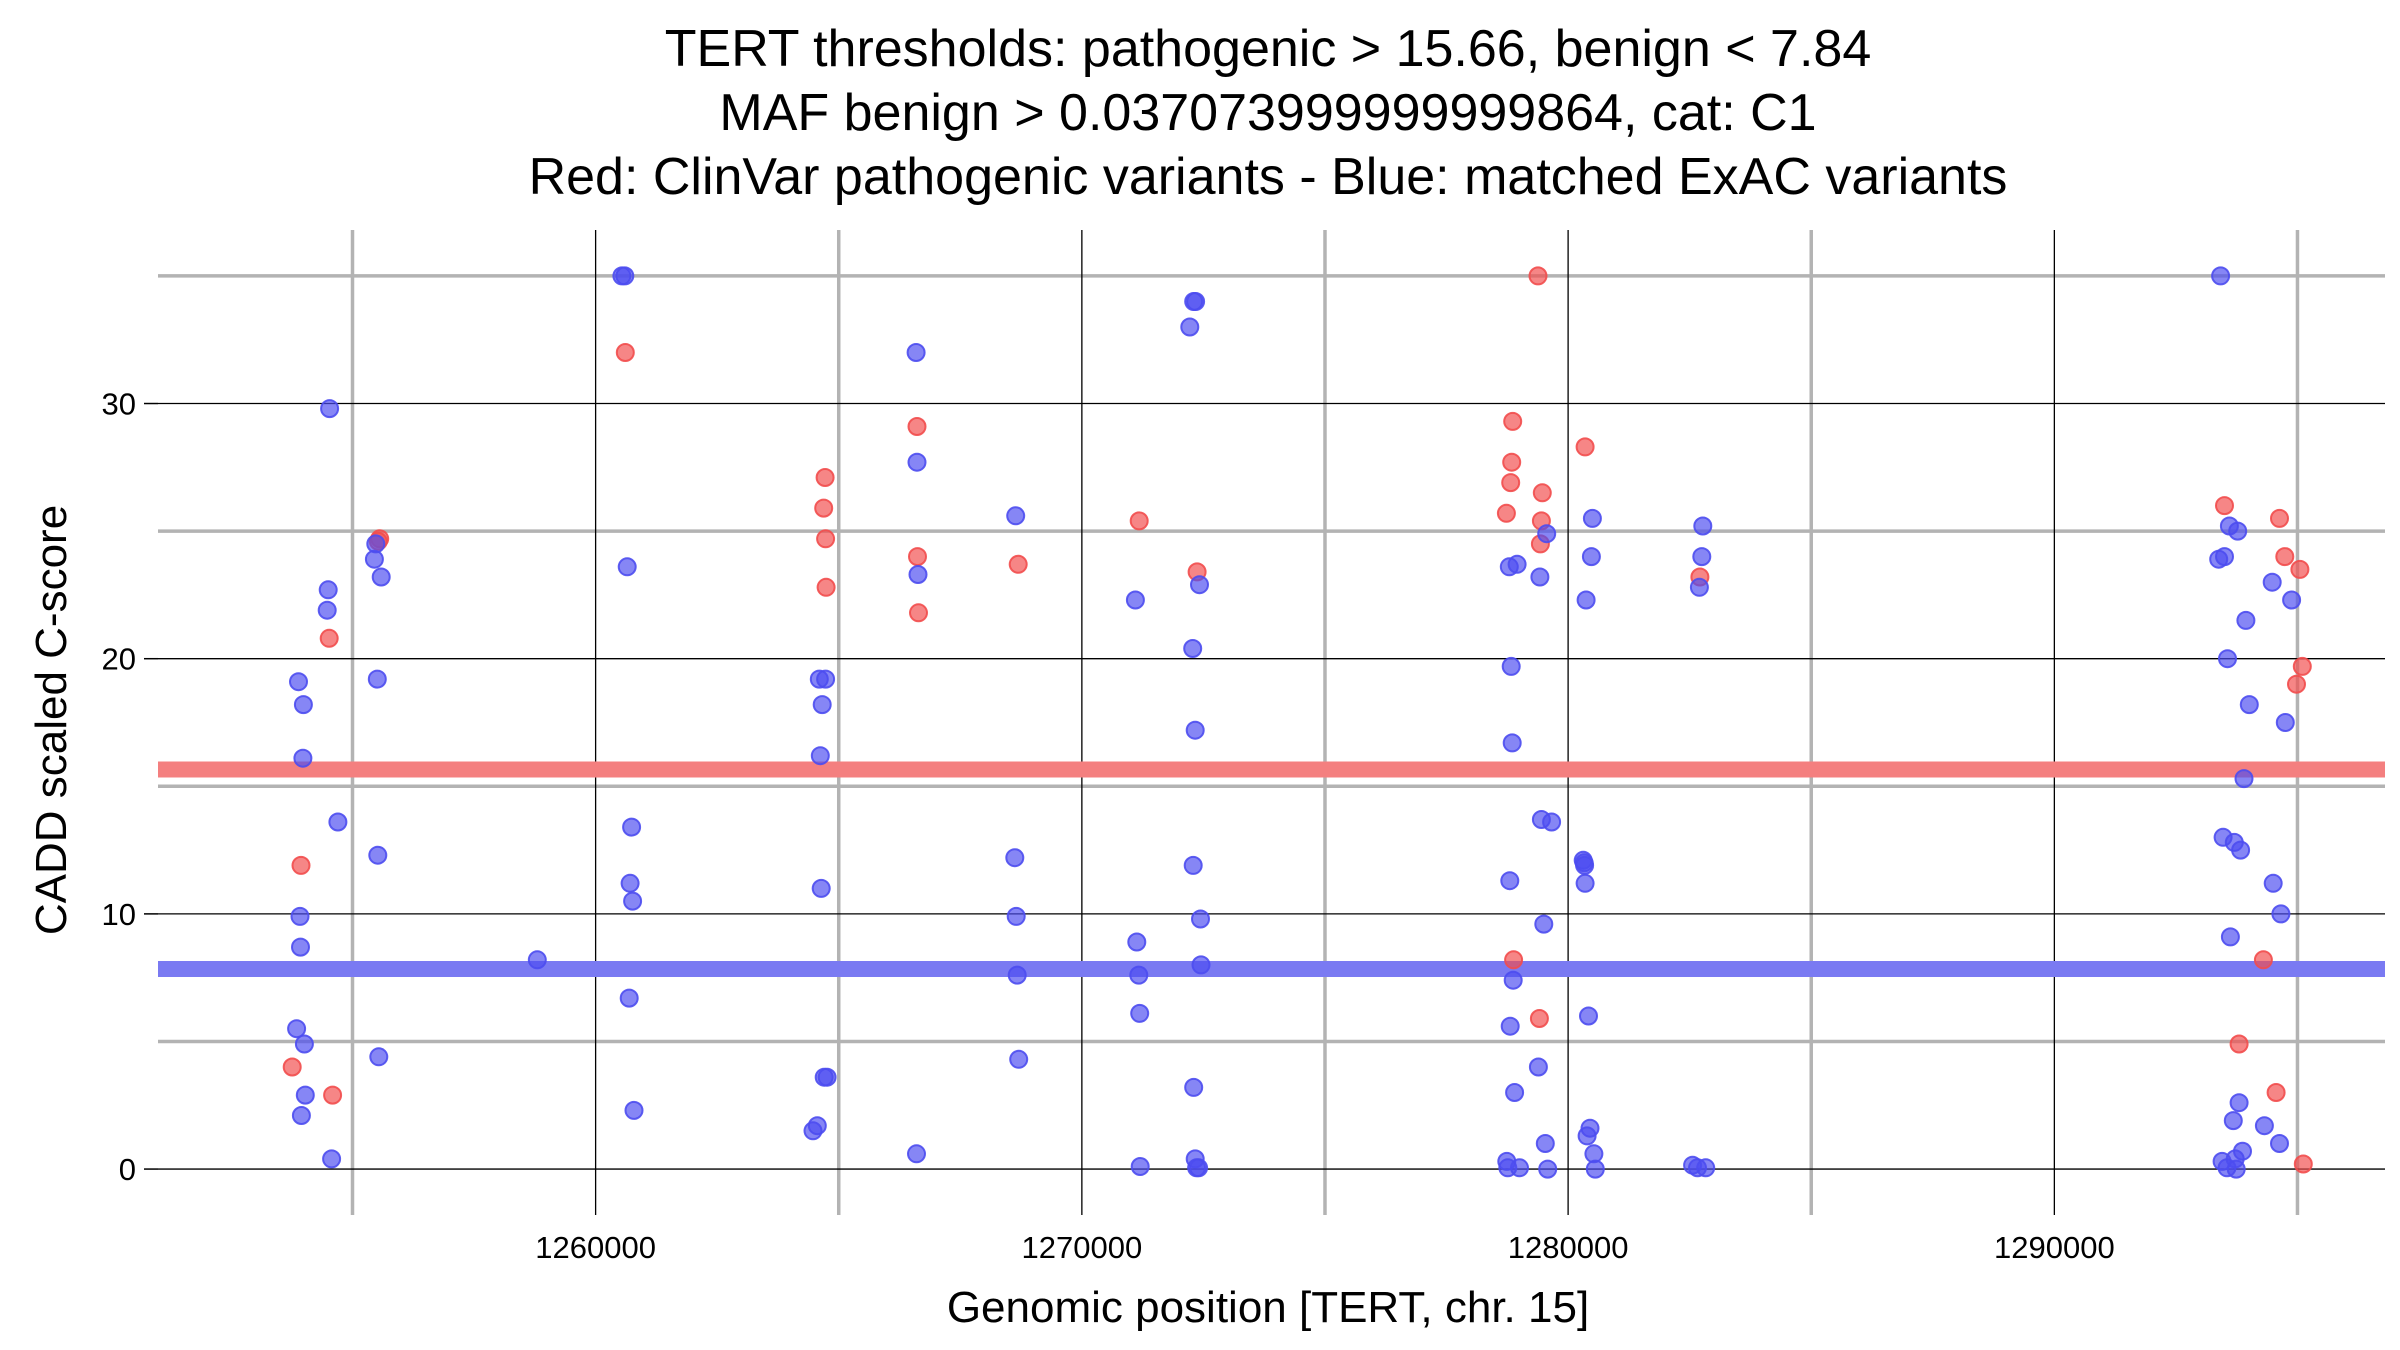 This screenshot has height=1350, width=2400. Describe the element at coordinates (130, 787) in the screenshot. I see `y-axis-ticks: 0 10 20 30` at that location.